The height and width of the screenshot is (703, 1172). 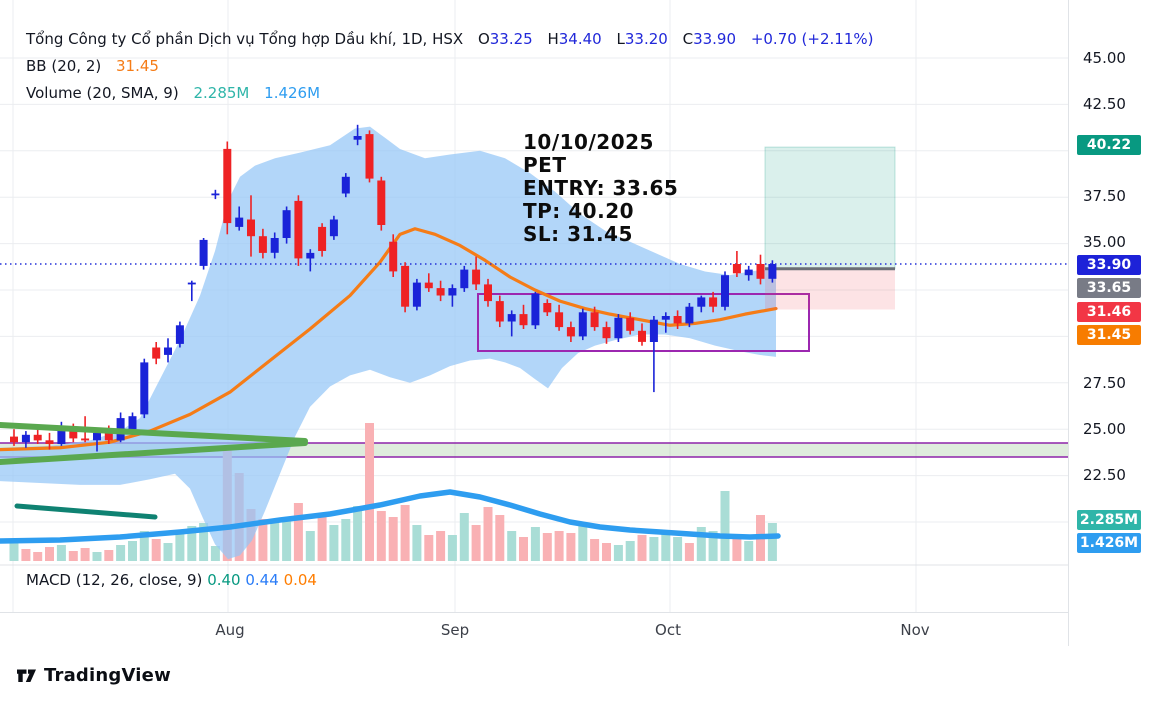 I want to click on footer: TradingView, so click(x=586, y=675).